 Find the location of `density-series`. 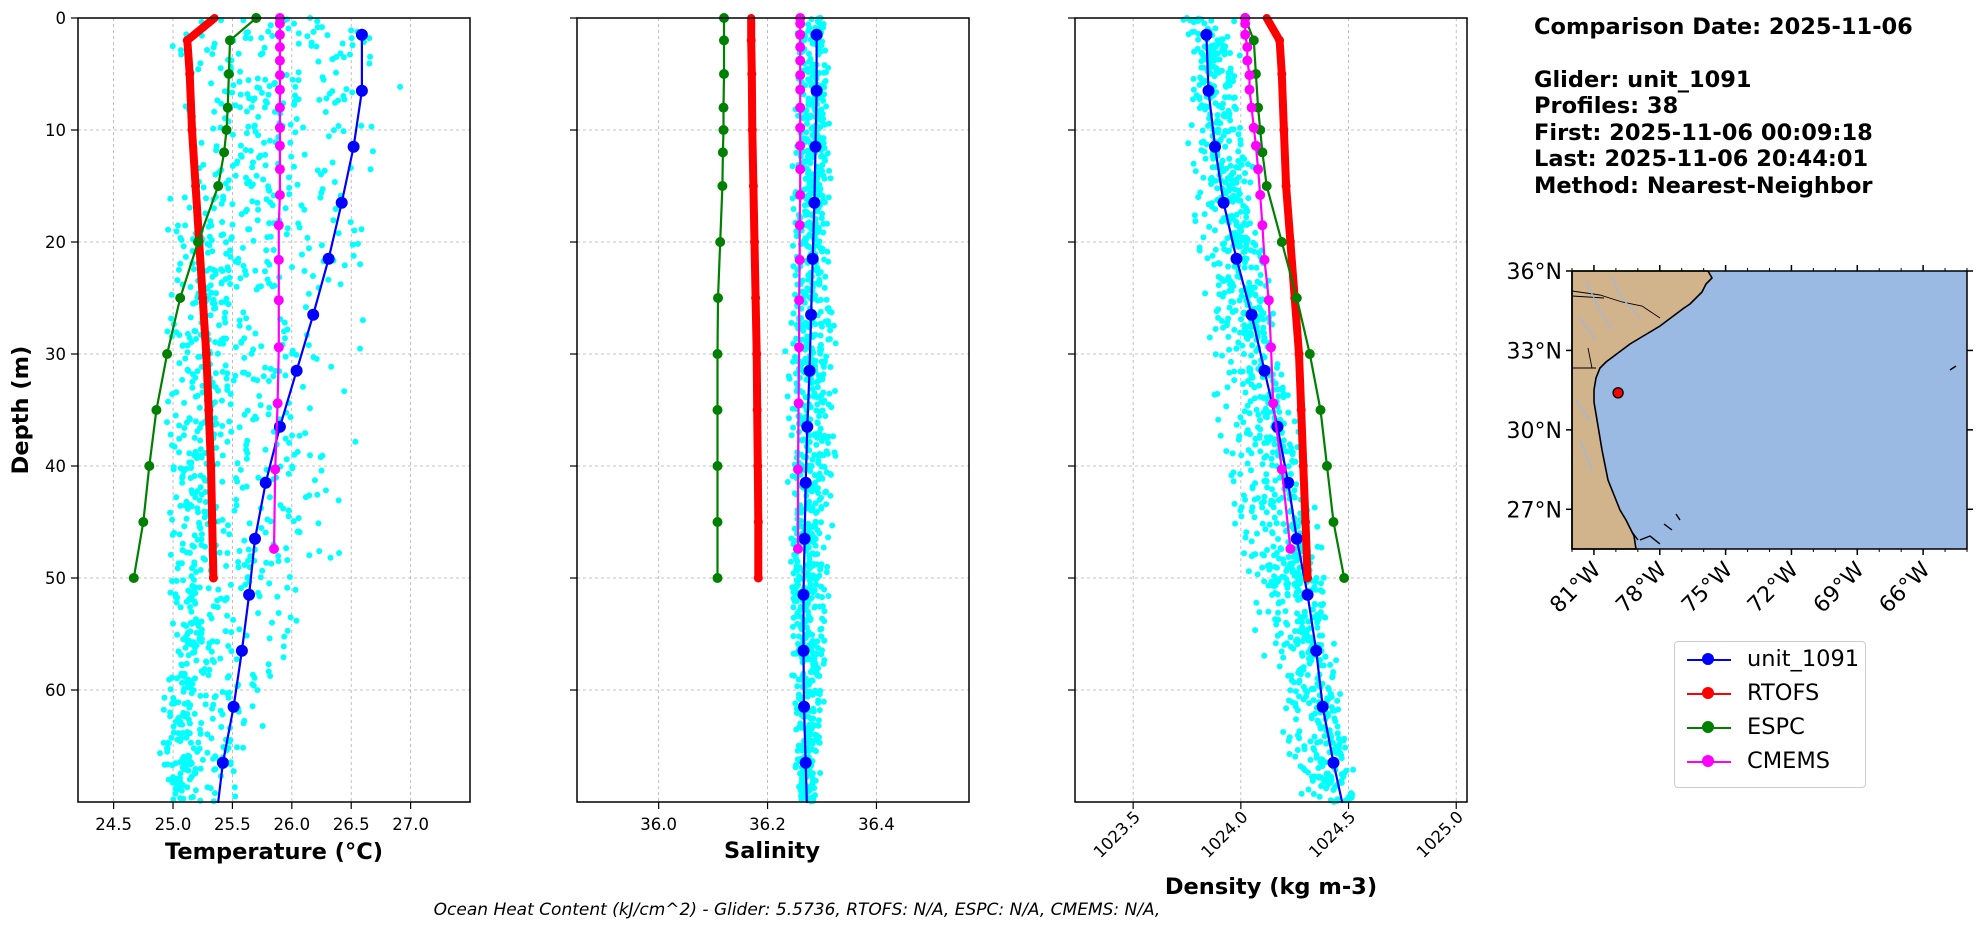

density-series is located at coordinates (1275, 408).